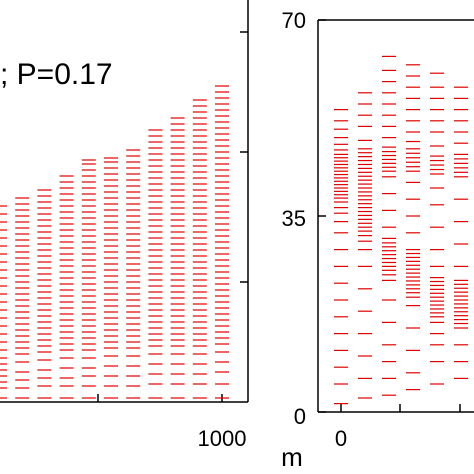 The image size is (474, 474). Describe the element at coordinates (56, 74) in the screenshot. I see `annotation-label: ; P=0.17` at that location.